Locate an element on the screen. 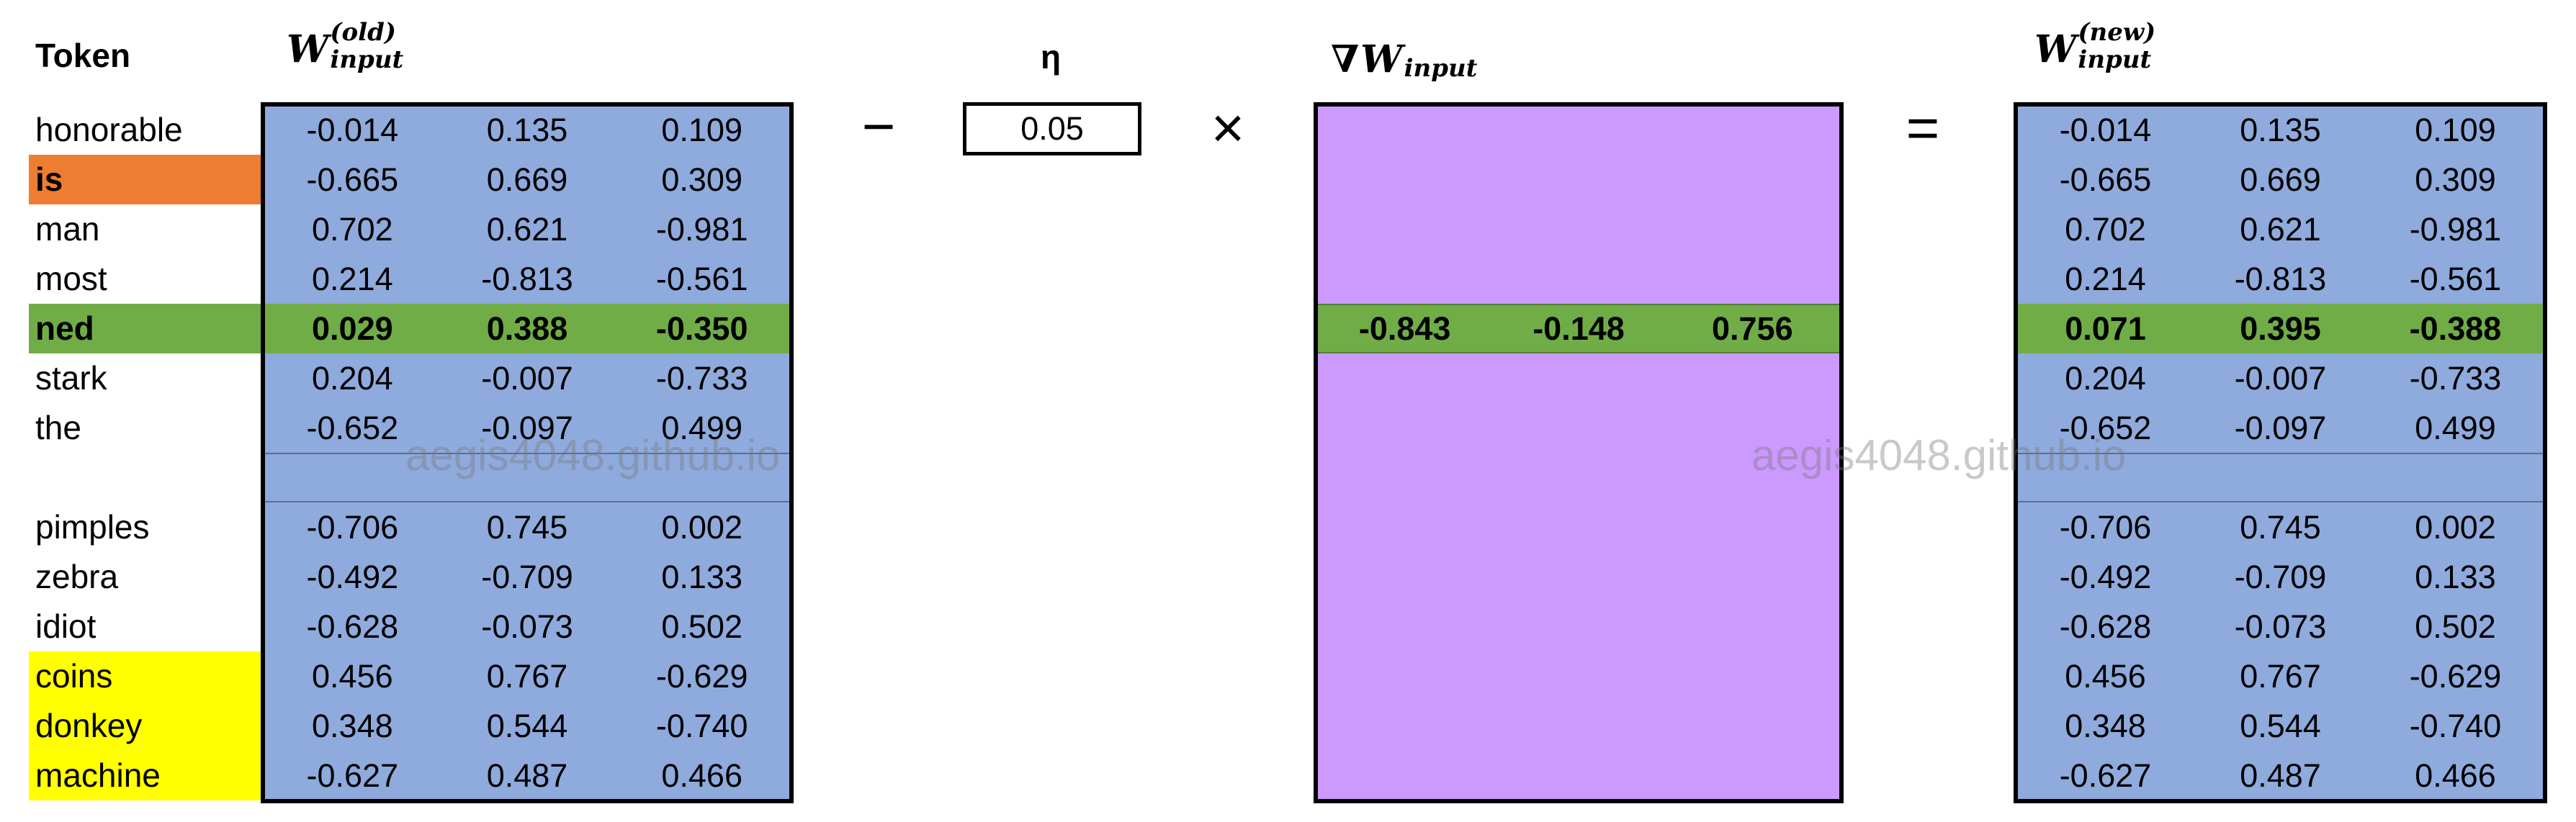 The height and width of the screenshot is (822, 2576). w-new-symbol: W is located at coordinates (2055, 49).